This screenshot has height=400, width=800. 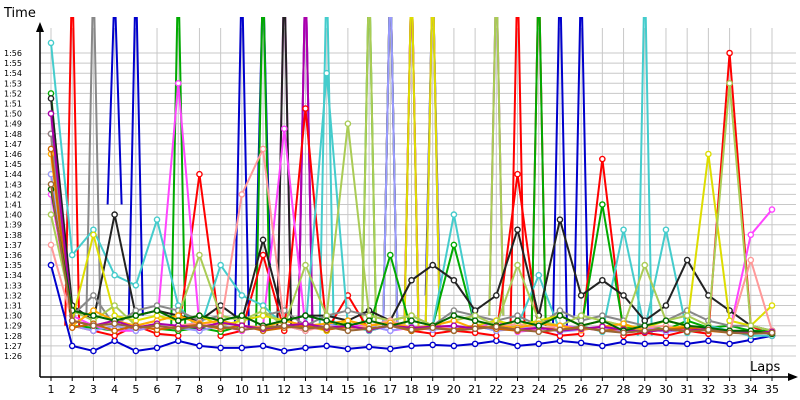 What do you see at coordinates (13, 326) in the screenshot?
I see `y-tick-label: 1:29` at bounding box center [13, 326].